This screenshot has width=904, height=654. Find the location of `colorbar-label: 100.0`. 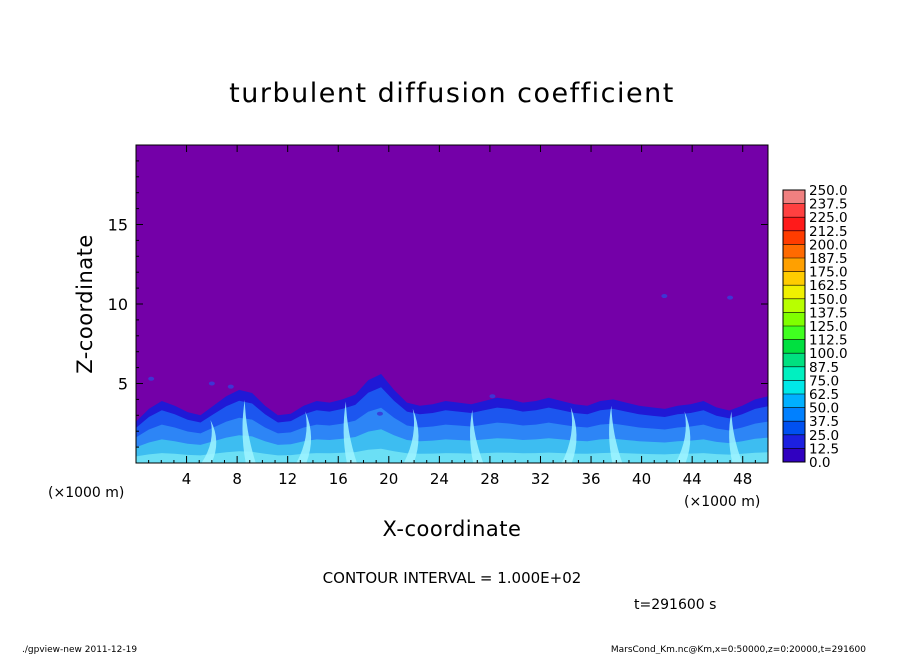

colorbar-label: 100.0 is located at coordinates (828, 354).